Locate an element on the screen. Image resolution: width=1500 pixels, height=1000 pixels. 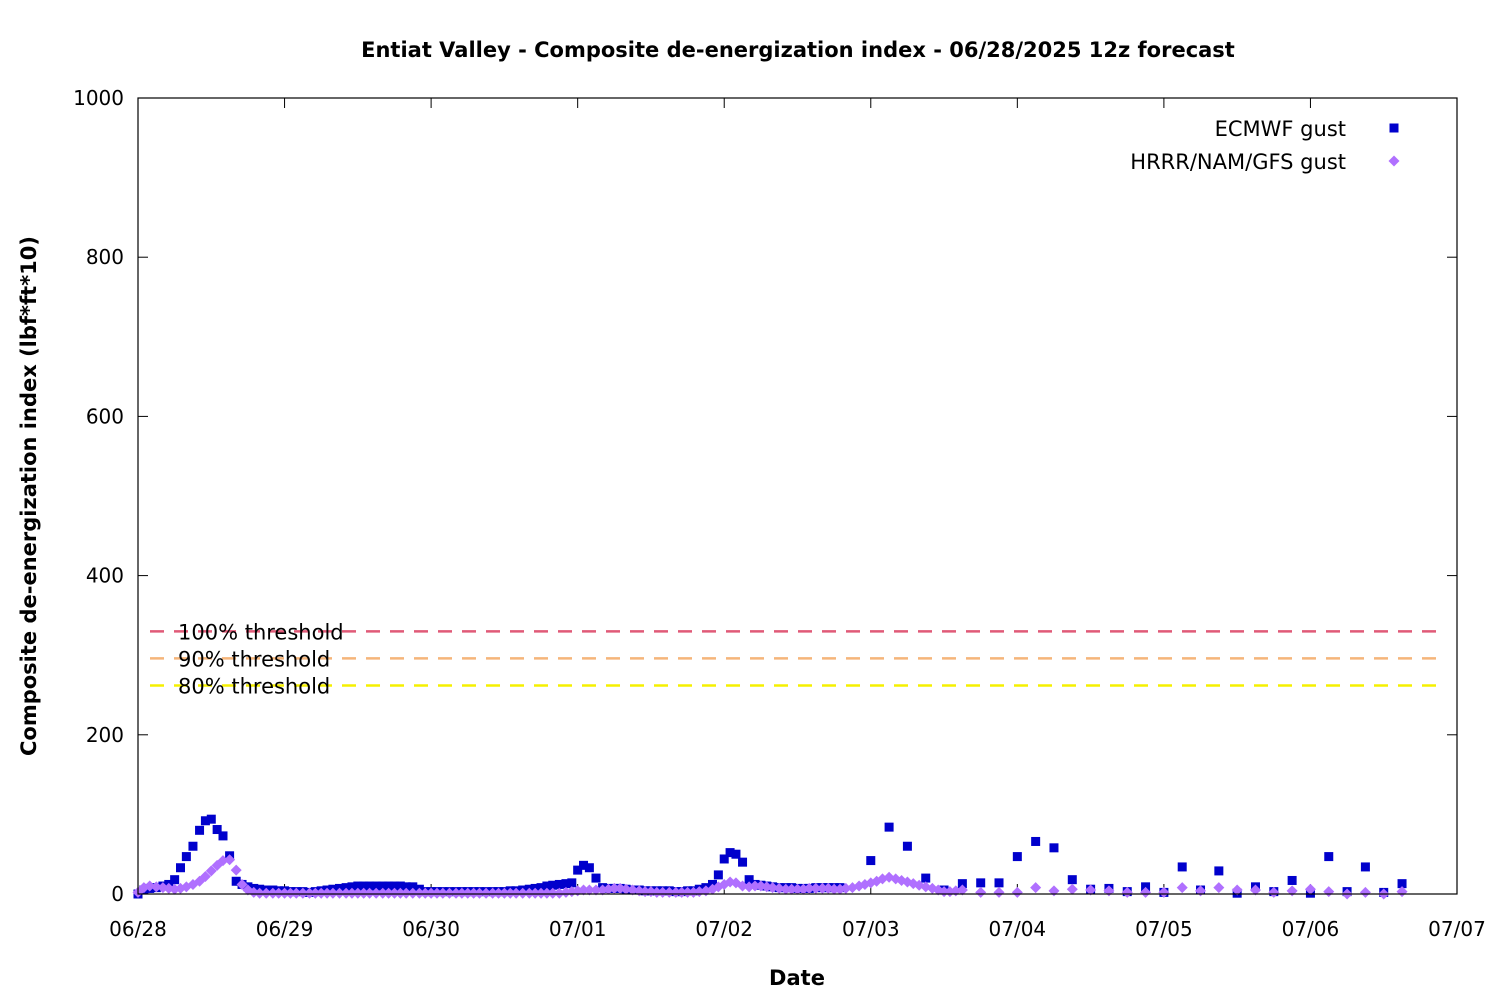
x-tick-label: 06/29 is located at coordinates (285, 929).